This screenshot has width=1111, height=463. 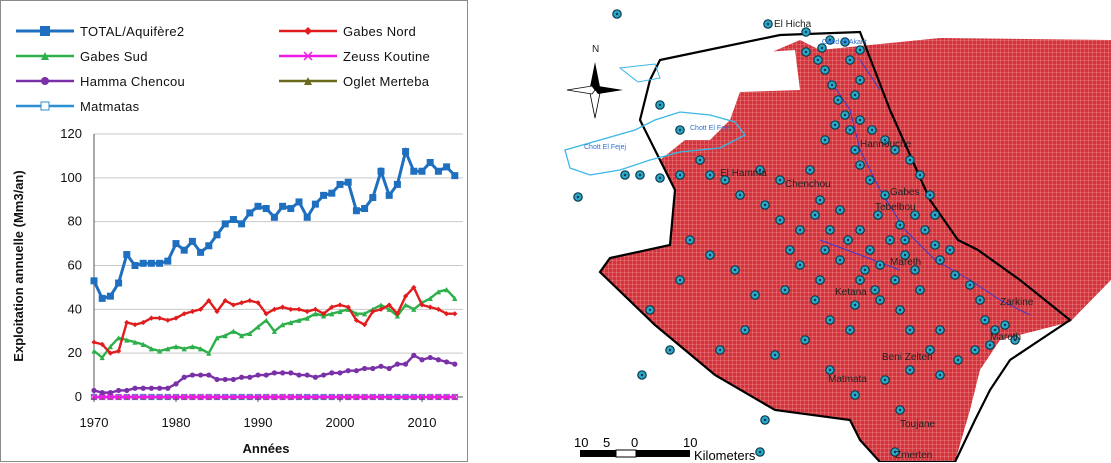 I want to click on north-label: N, so click(x=595, y=49).